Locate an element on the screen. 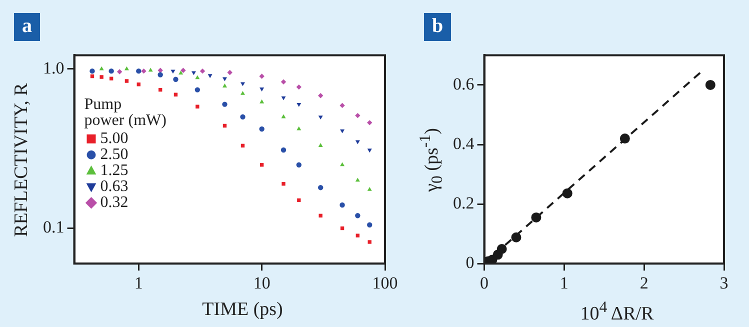  x-tick-label: 2 is located at coordinates (644, 282).